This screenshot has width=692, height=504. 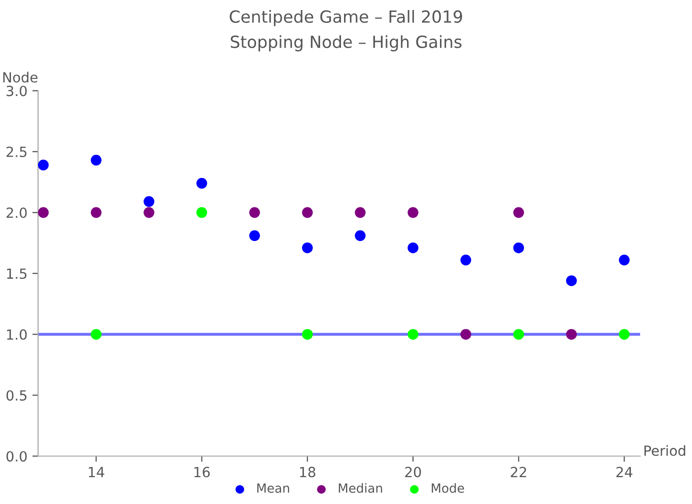 What do you see at coordinates (413, 472) in the screenshot?
I see `x-tick-label: 20` at bounding box center [413, 472].